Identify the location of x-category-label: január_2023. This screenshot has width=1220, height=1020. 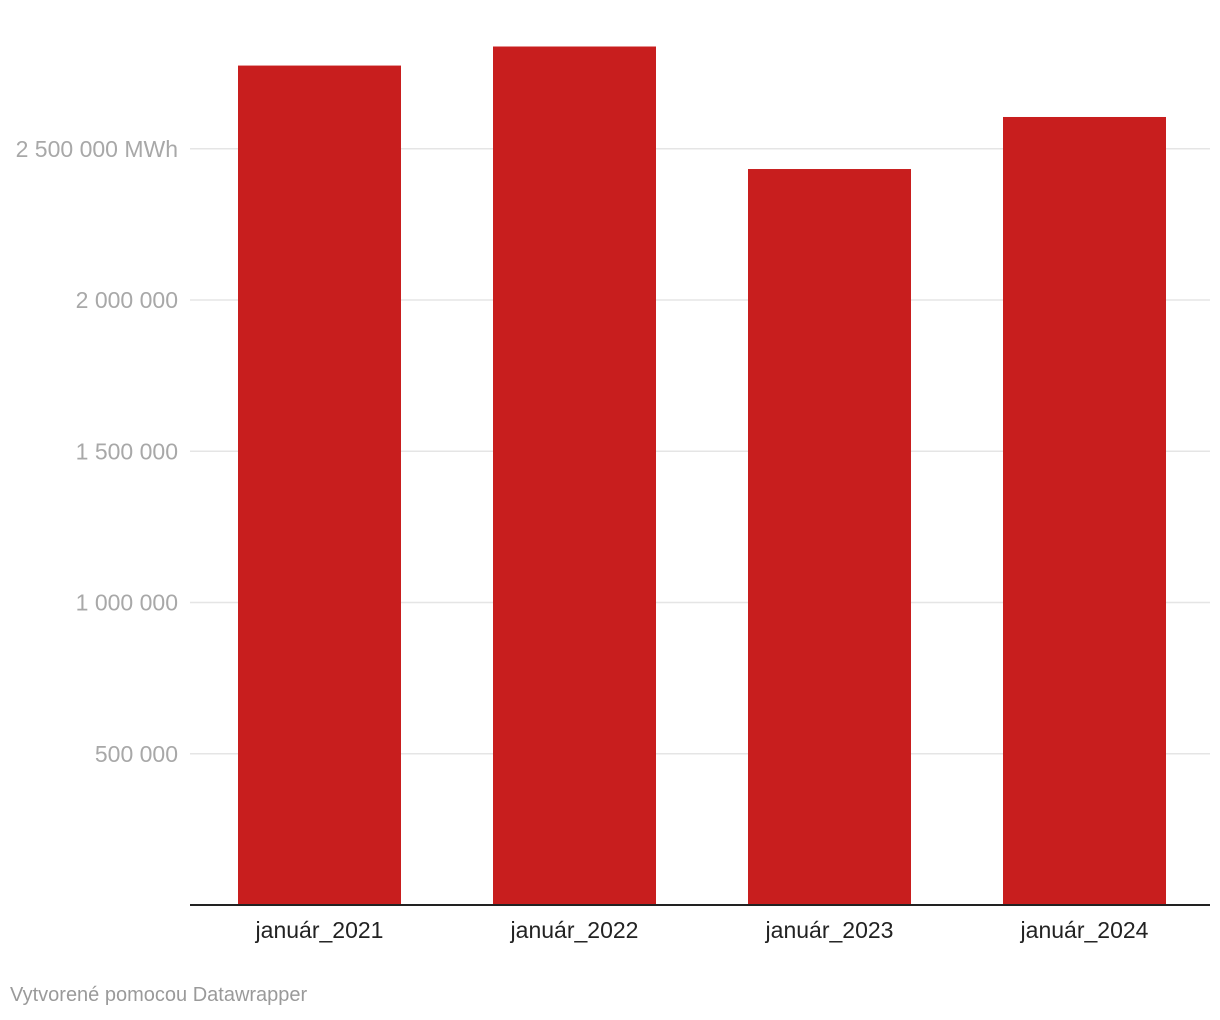
(829, 930).